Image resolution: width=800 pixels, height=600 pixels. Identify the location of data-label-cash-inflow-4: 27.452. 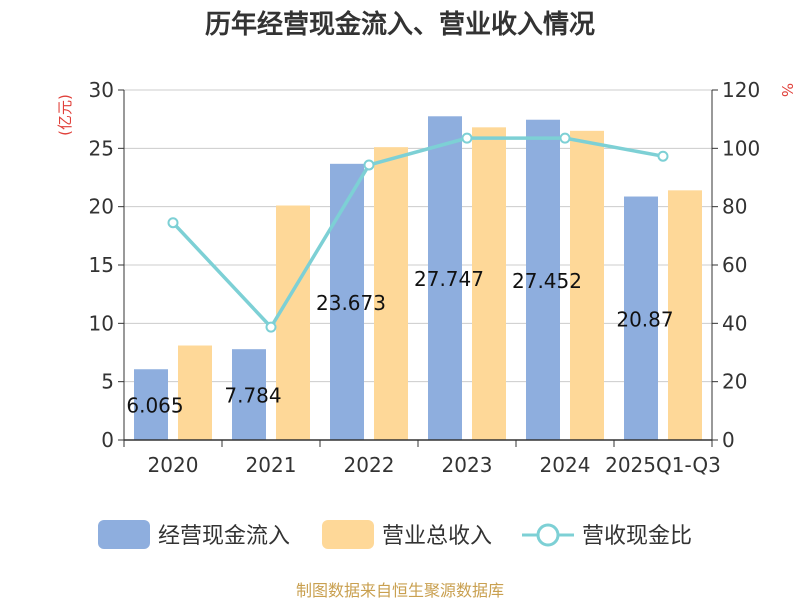
(547, 281).